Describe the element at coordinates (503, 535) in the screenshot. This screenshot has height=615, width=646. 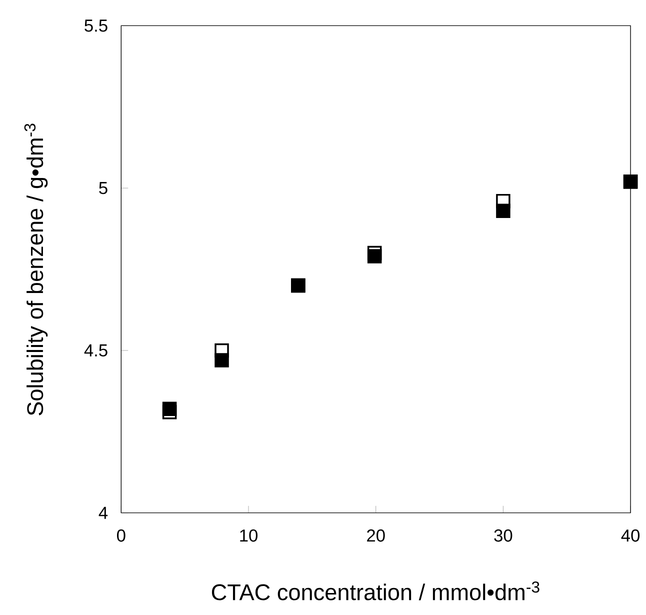
I see `x-tick-label: 30` at that location.